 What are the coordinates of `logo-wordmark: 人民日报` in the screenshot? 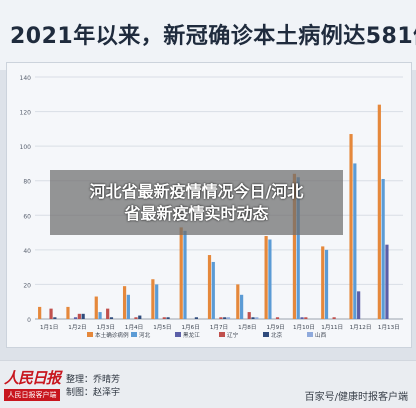 It's located at (32, 378).